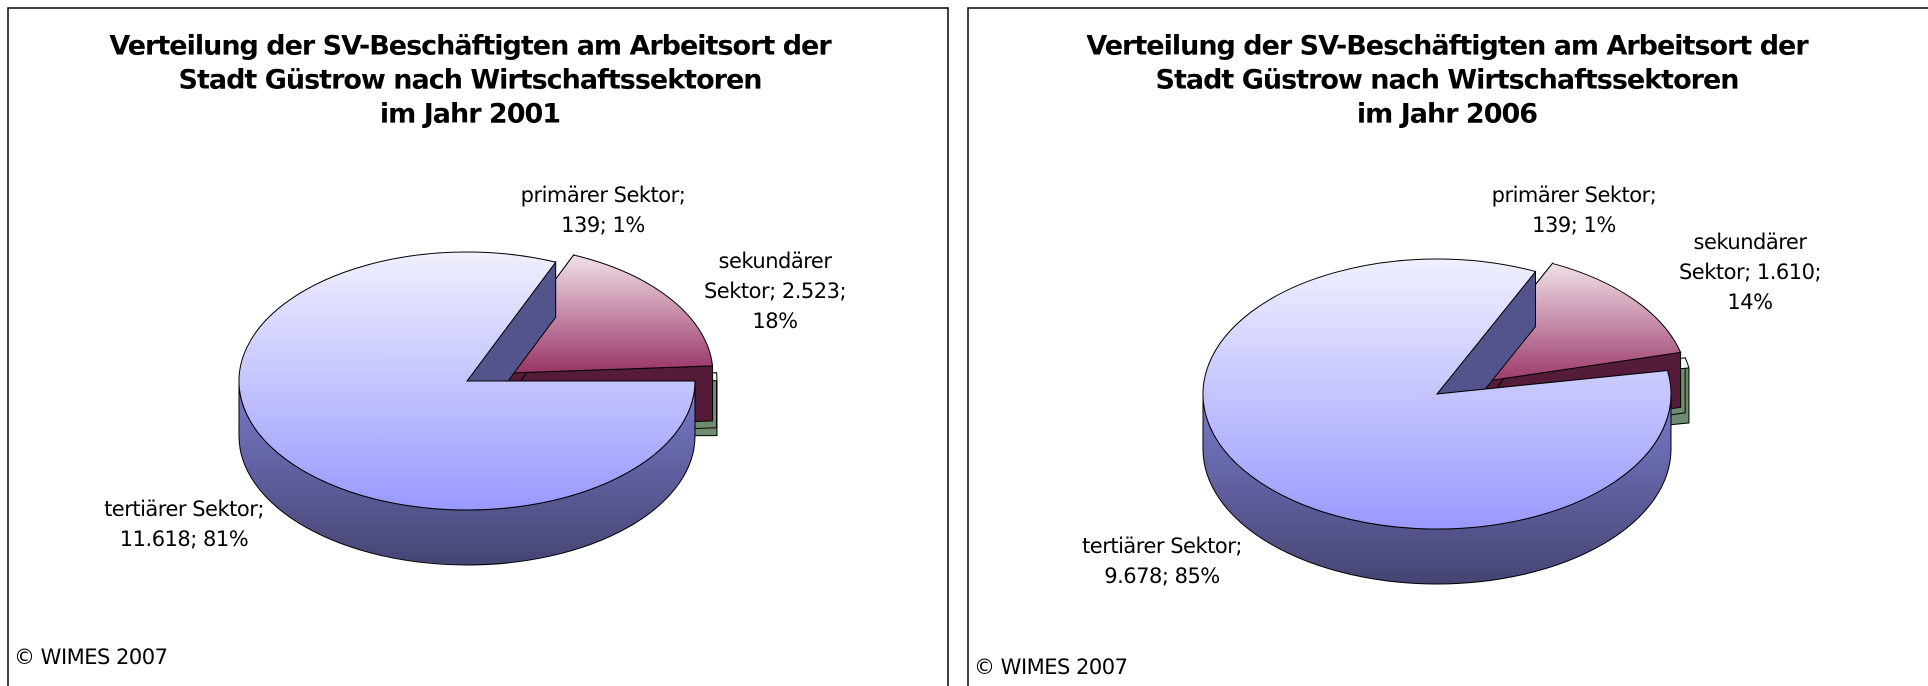  I want to click on data-label: 11.618; 81%, so click(184, 539).